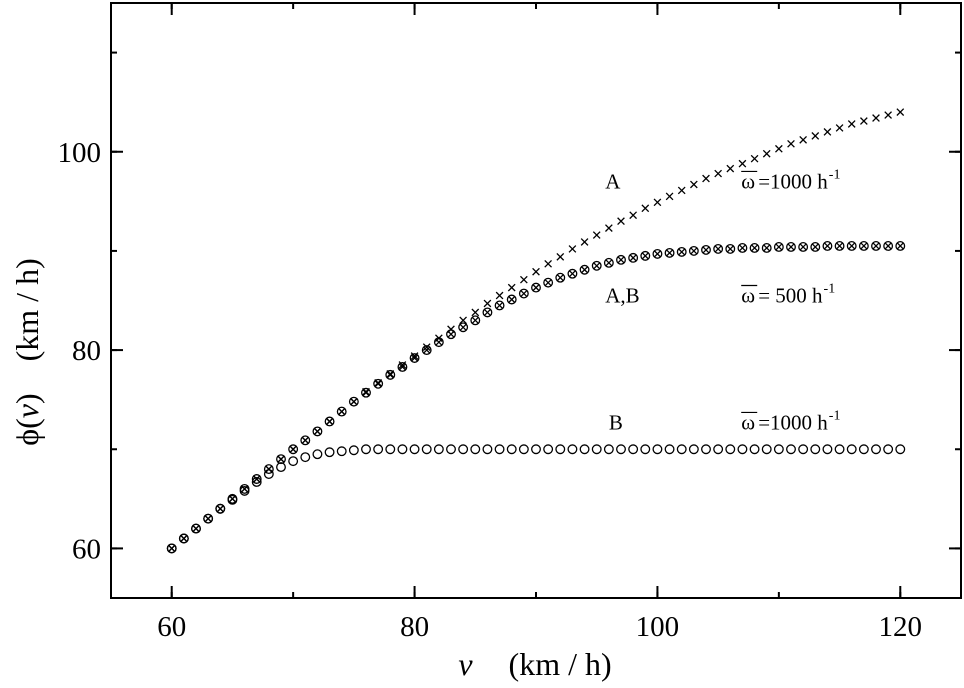 The height and width of the screenshot is (688, 964). I want to click on x-axis-var: v, so click(465, 664).